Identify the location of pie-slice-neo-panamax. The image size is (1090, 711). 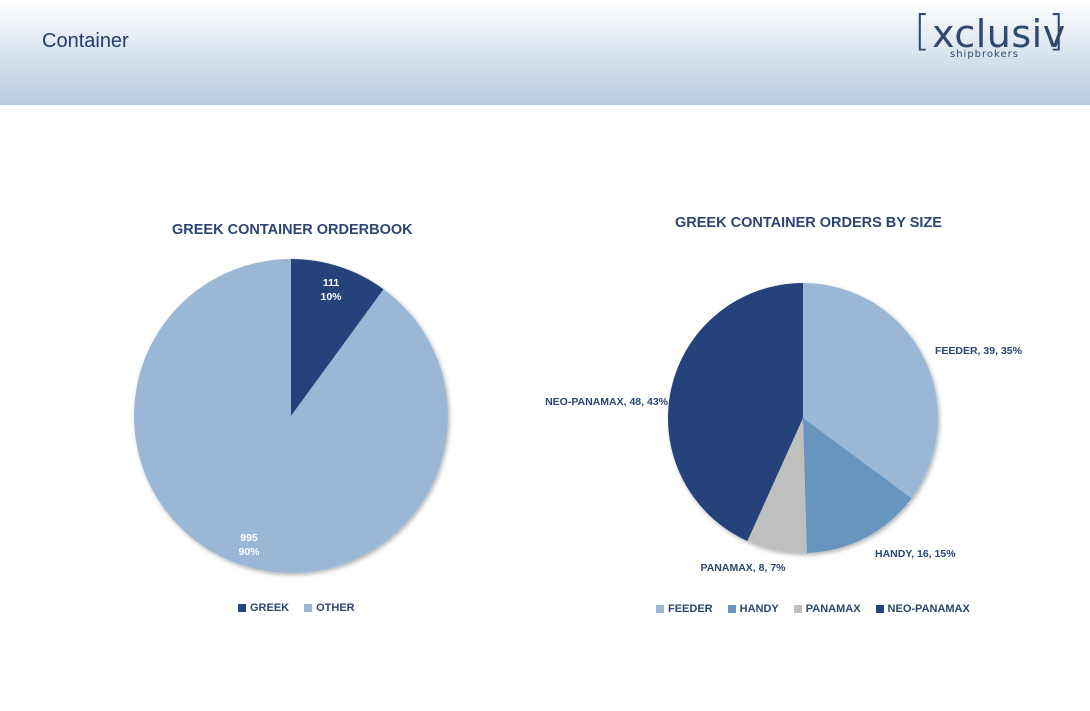
(735, 412).